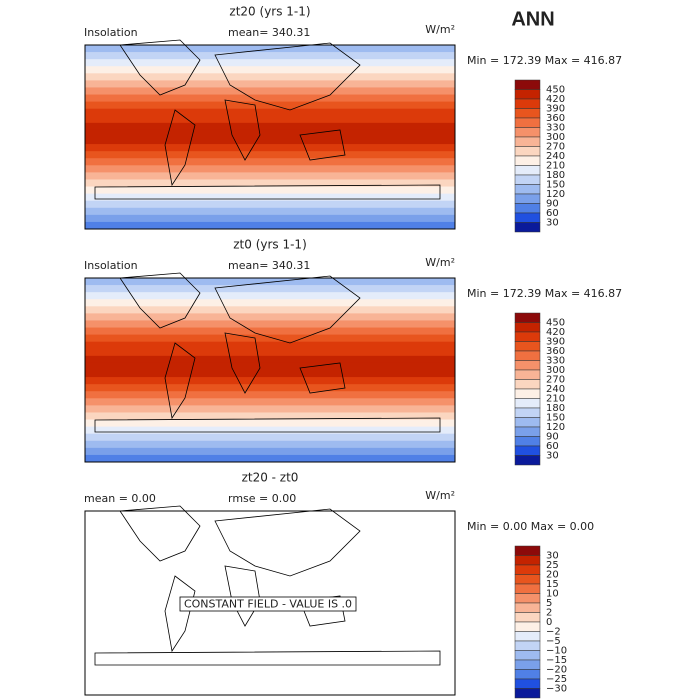  What do you see at coordinates (555, 370) in the screenshot?
I see `colorbar-label: 300` at bounding box center [555, 370].